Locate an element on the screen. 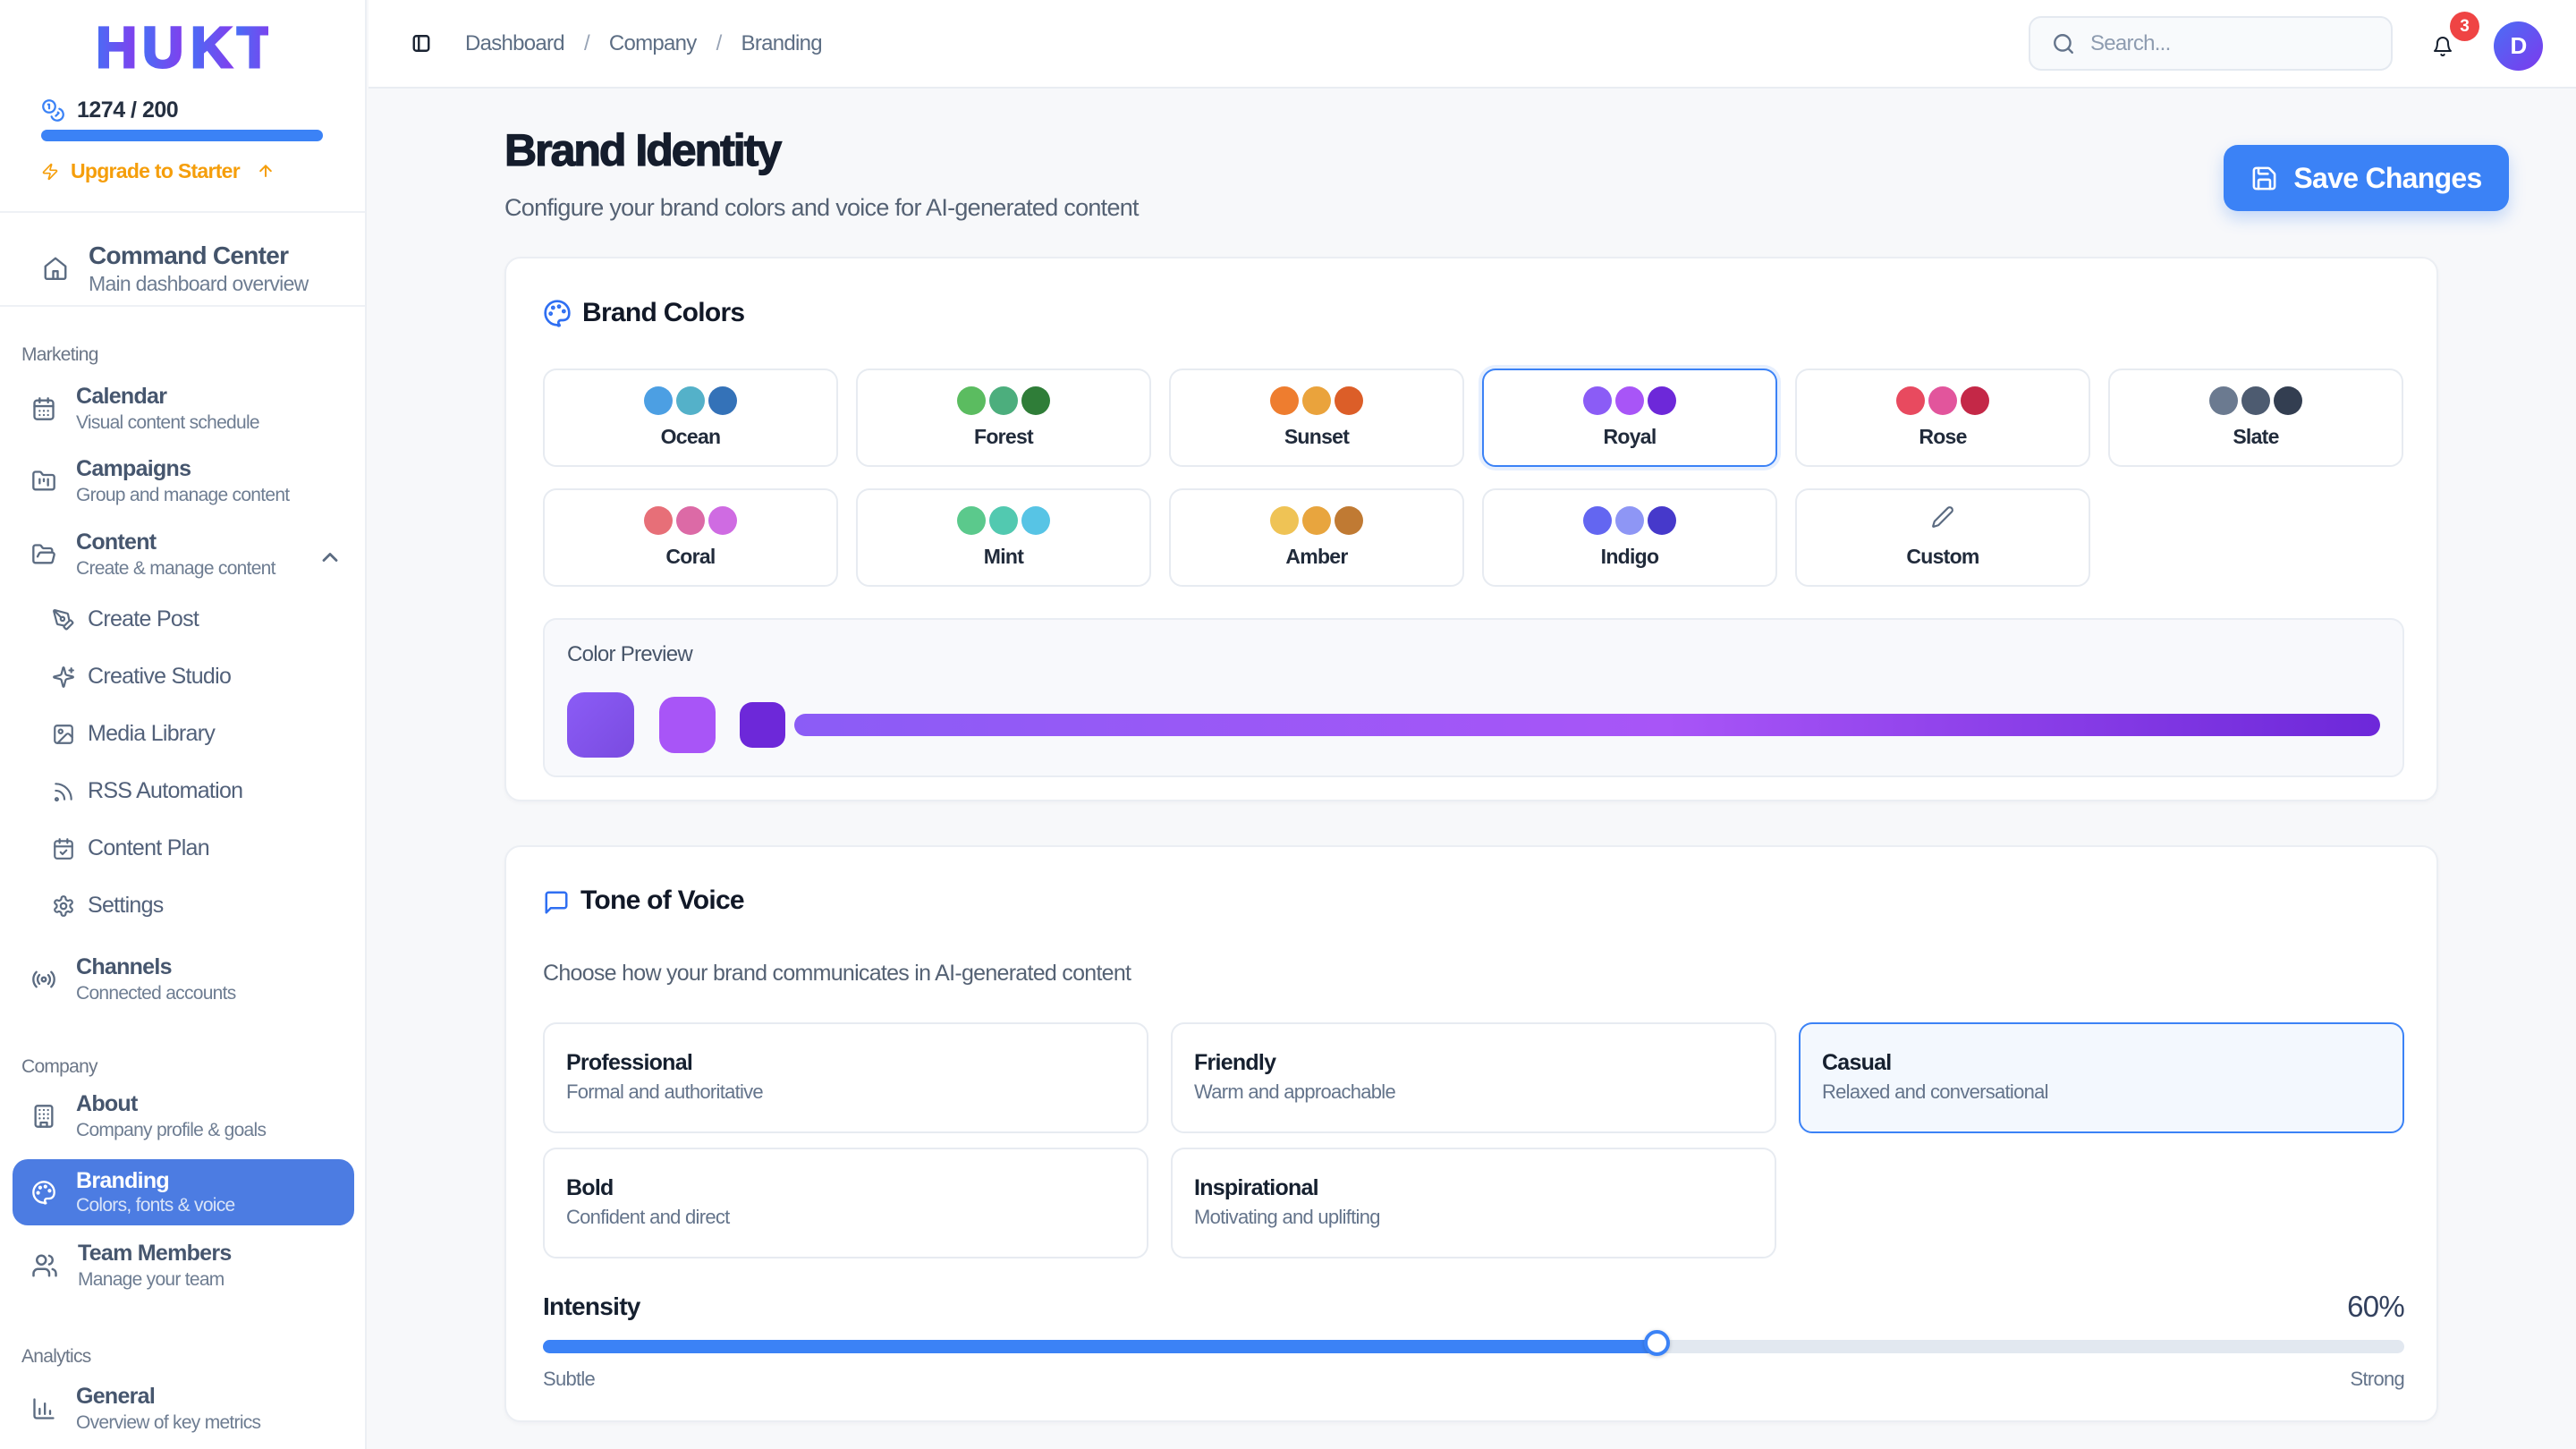 Image resolution: width=2576 pixels, height=1449 pixels. svg-text: H is located at coordinates (117, 45).